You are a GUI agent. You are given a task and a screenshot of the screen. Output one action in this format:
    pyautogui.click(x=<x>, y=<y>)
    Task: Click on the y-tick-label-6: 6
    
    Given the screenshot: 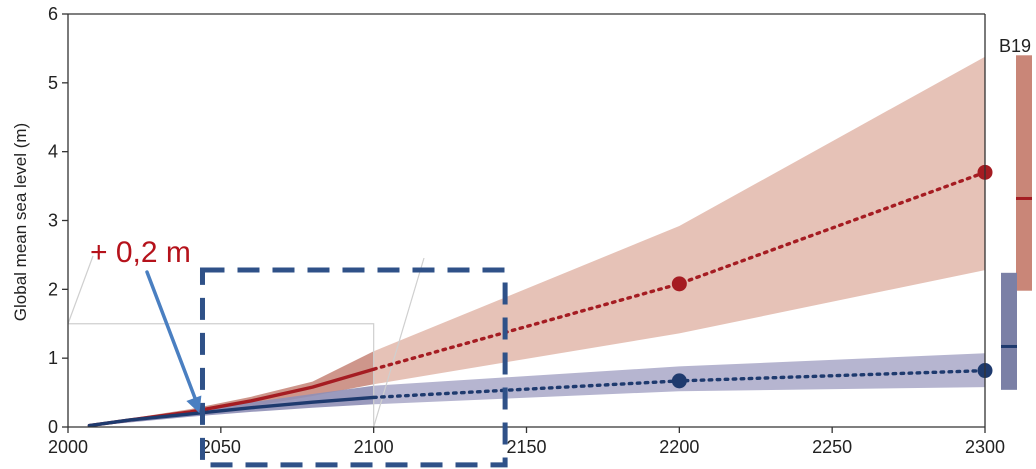 What is the action you would take?
    pyautogui.click(x=53, y=14)
    